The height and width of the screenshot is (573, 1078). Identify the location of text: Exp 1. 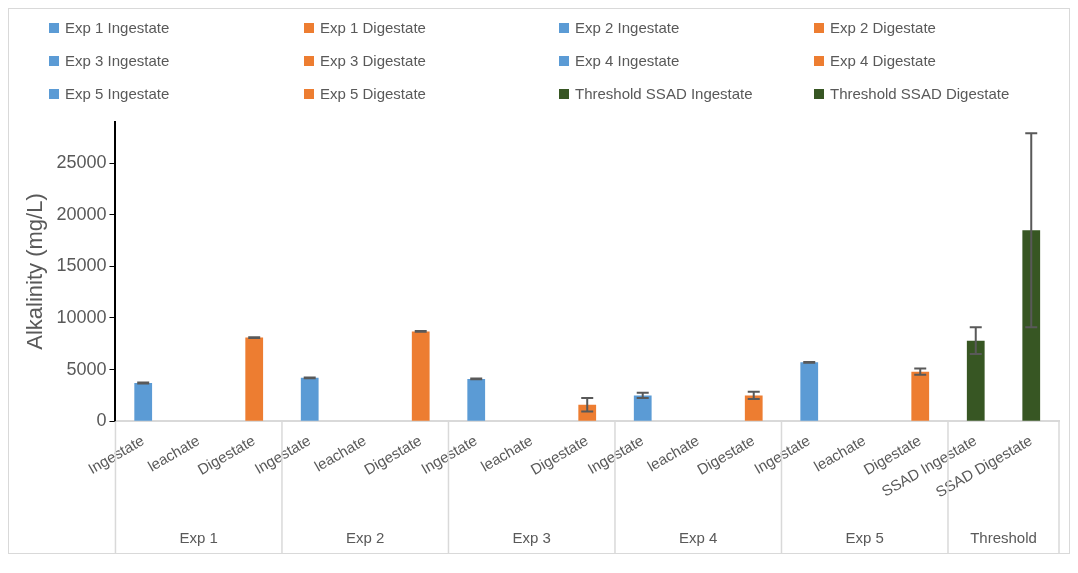
(198, 538).